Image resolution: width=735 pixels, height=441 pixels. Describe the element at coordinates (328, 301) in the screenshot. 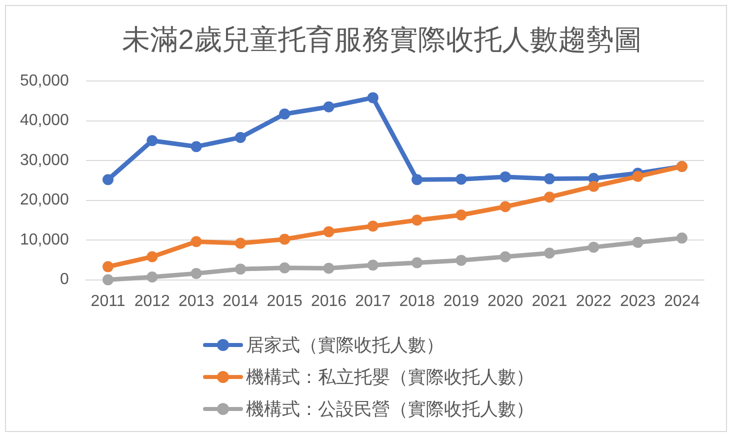

I see `x-tick-label: 2016` at that location.